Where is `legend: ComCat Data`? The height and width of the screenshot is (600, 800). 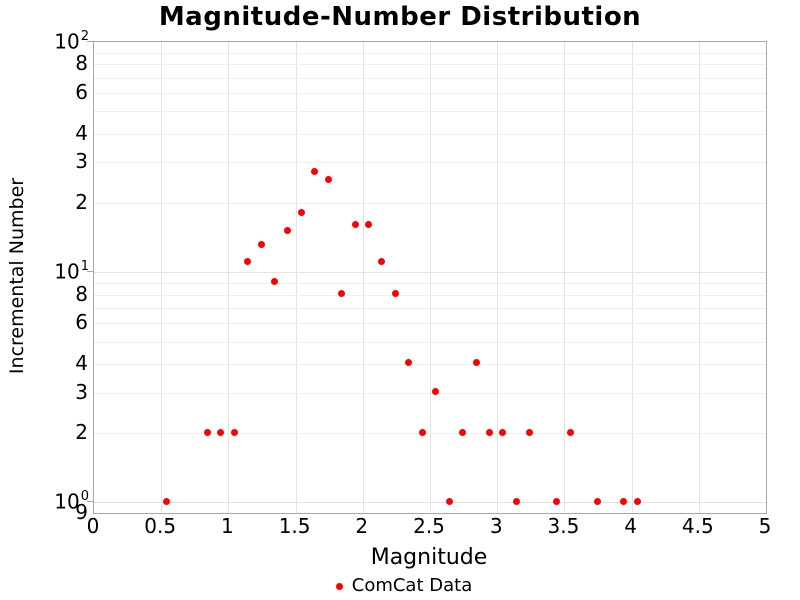 legend: ComCat Data is located at coordinates (400, 586).